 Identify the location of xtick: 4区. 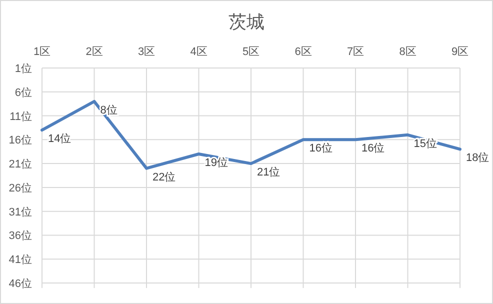
(199, 52).